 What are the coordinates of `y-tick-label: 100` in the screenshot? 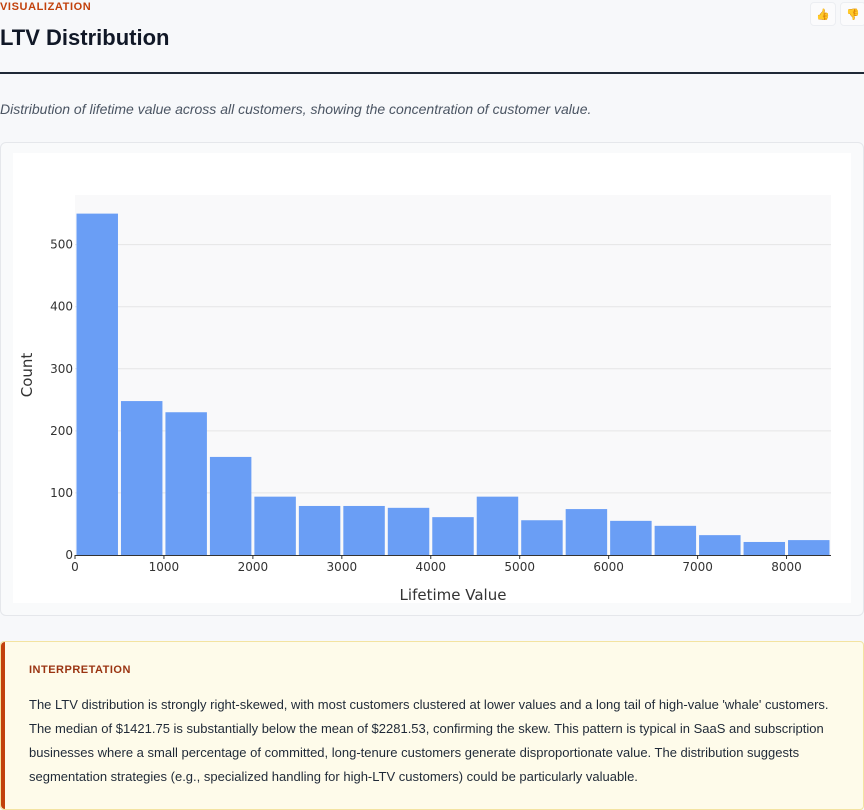 It's located at (61, 493).